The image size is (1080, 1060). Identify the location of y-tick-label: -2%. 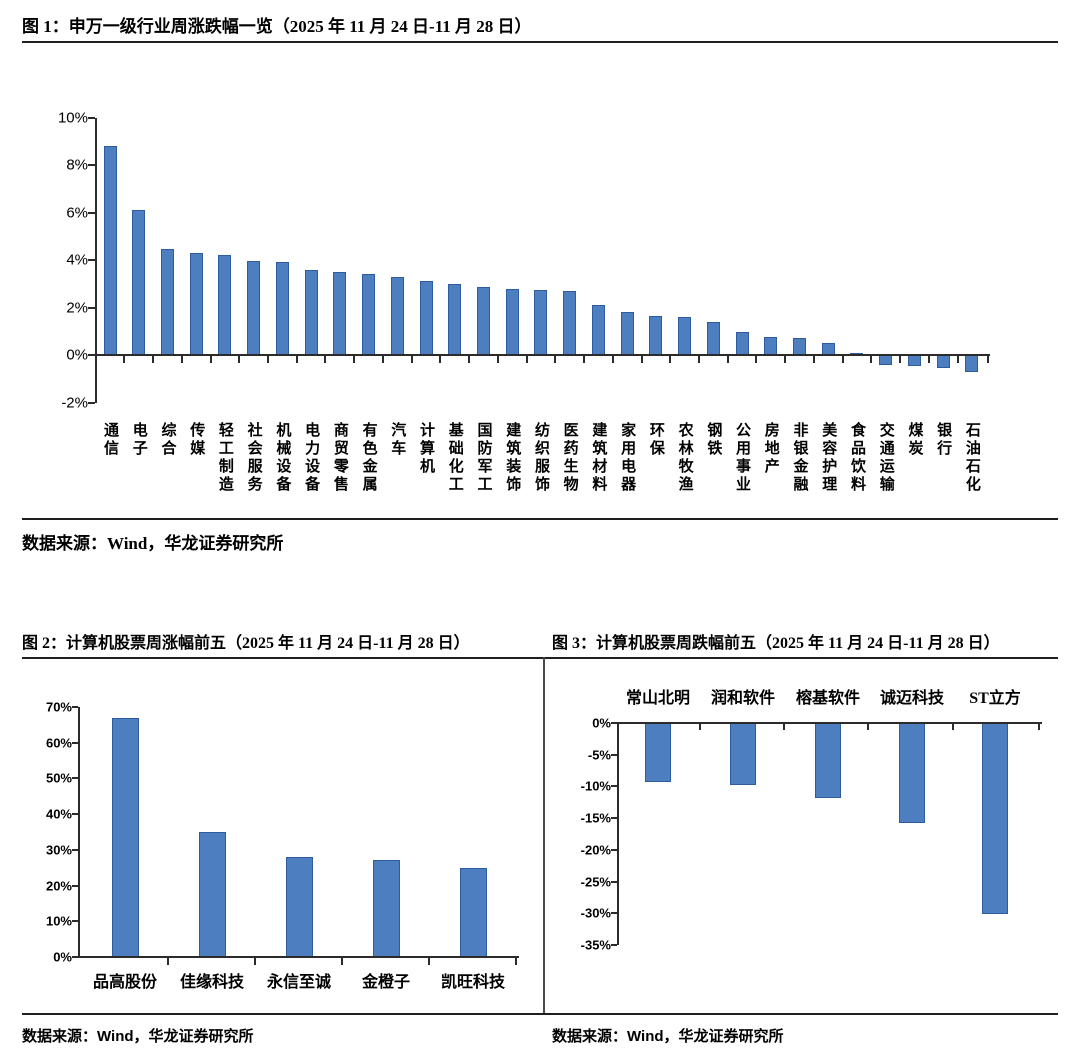
(74, 402).